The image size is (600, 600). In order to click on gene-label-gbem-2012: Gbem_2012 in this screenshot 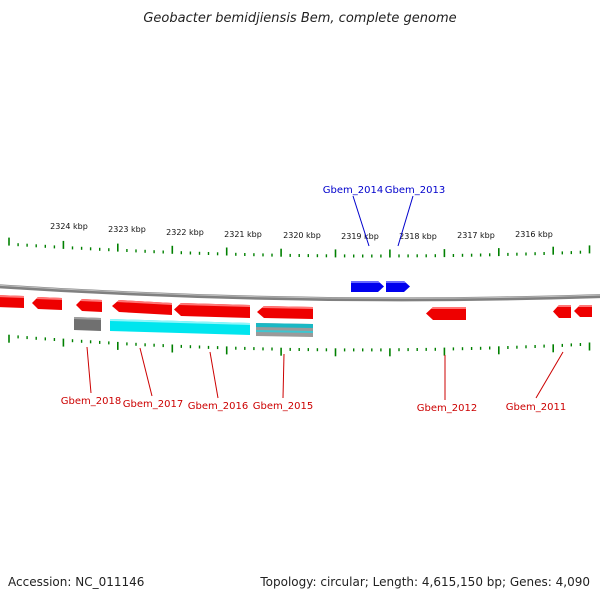, I will do `click(447, 408)`.